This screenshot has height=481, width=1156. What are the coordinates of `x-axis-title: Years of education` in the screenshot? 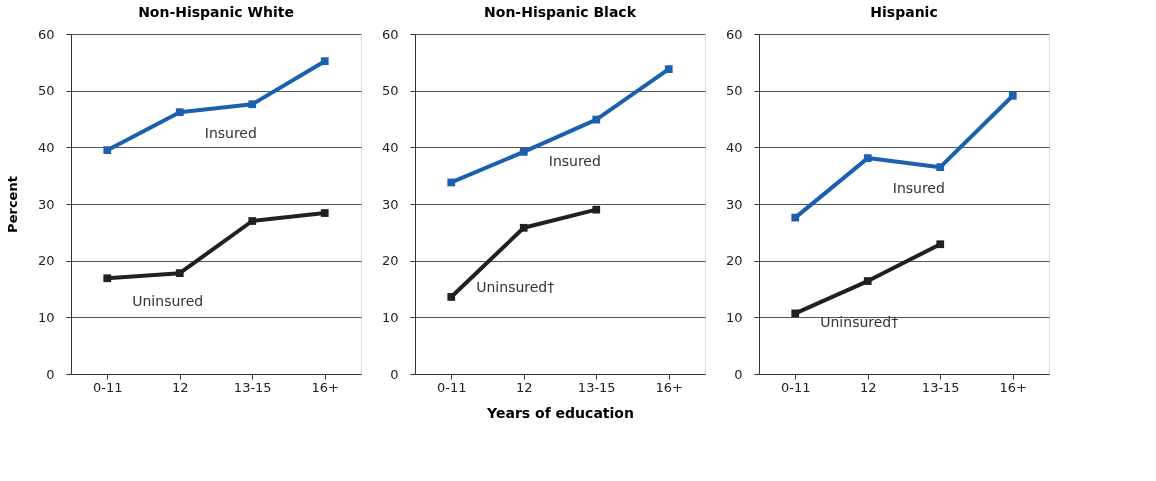 It's located at (560, 412).